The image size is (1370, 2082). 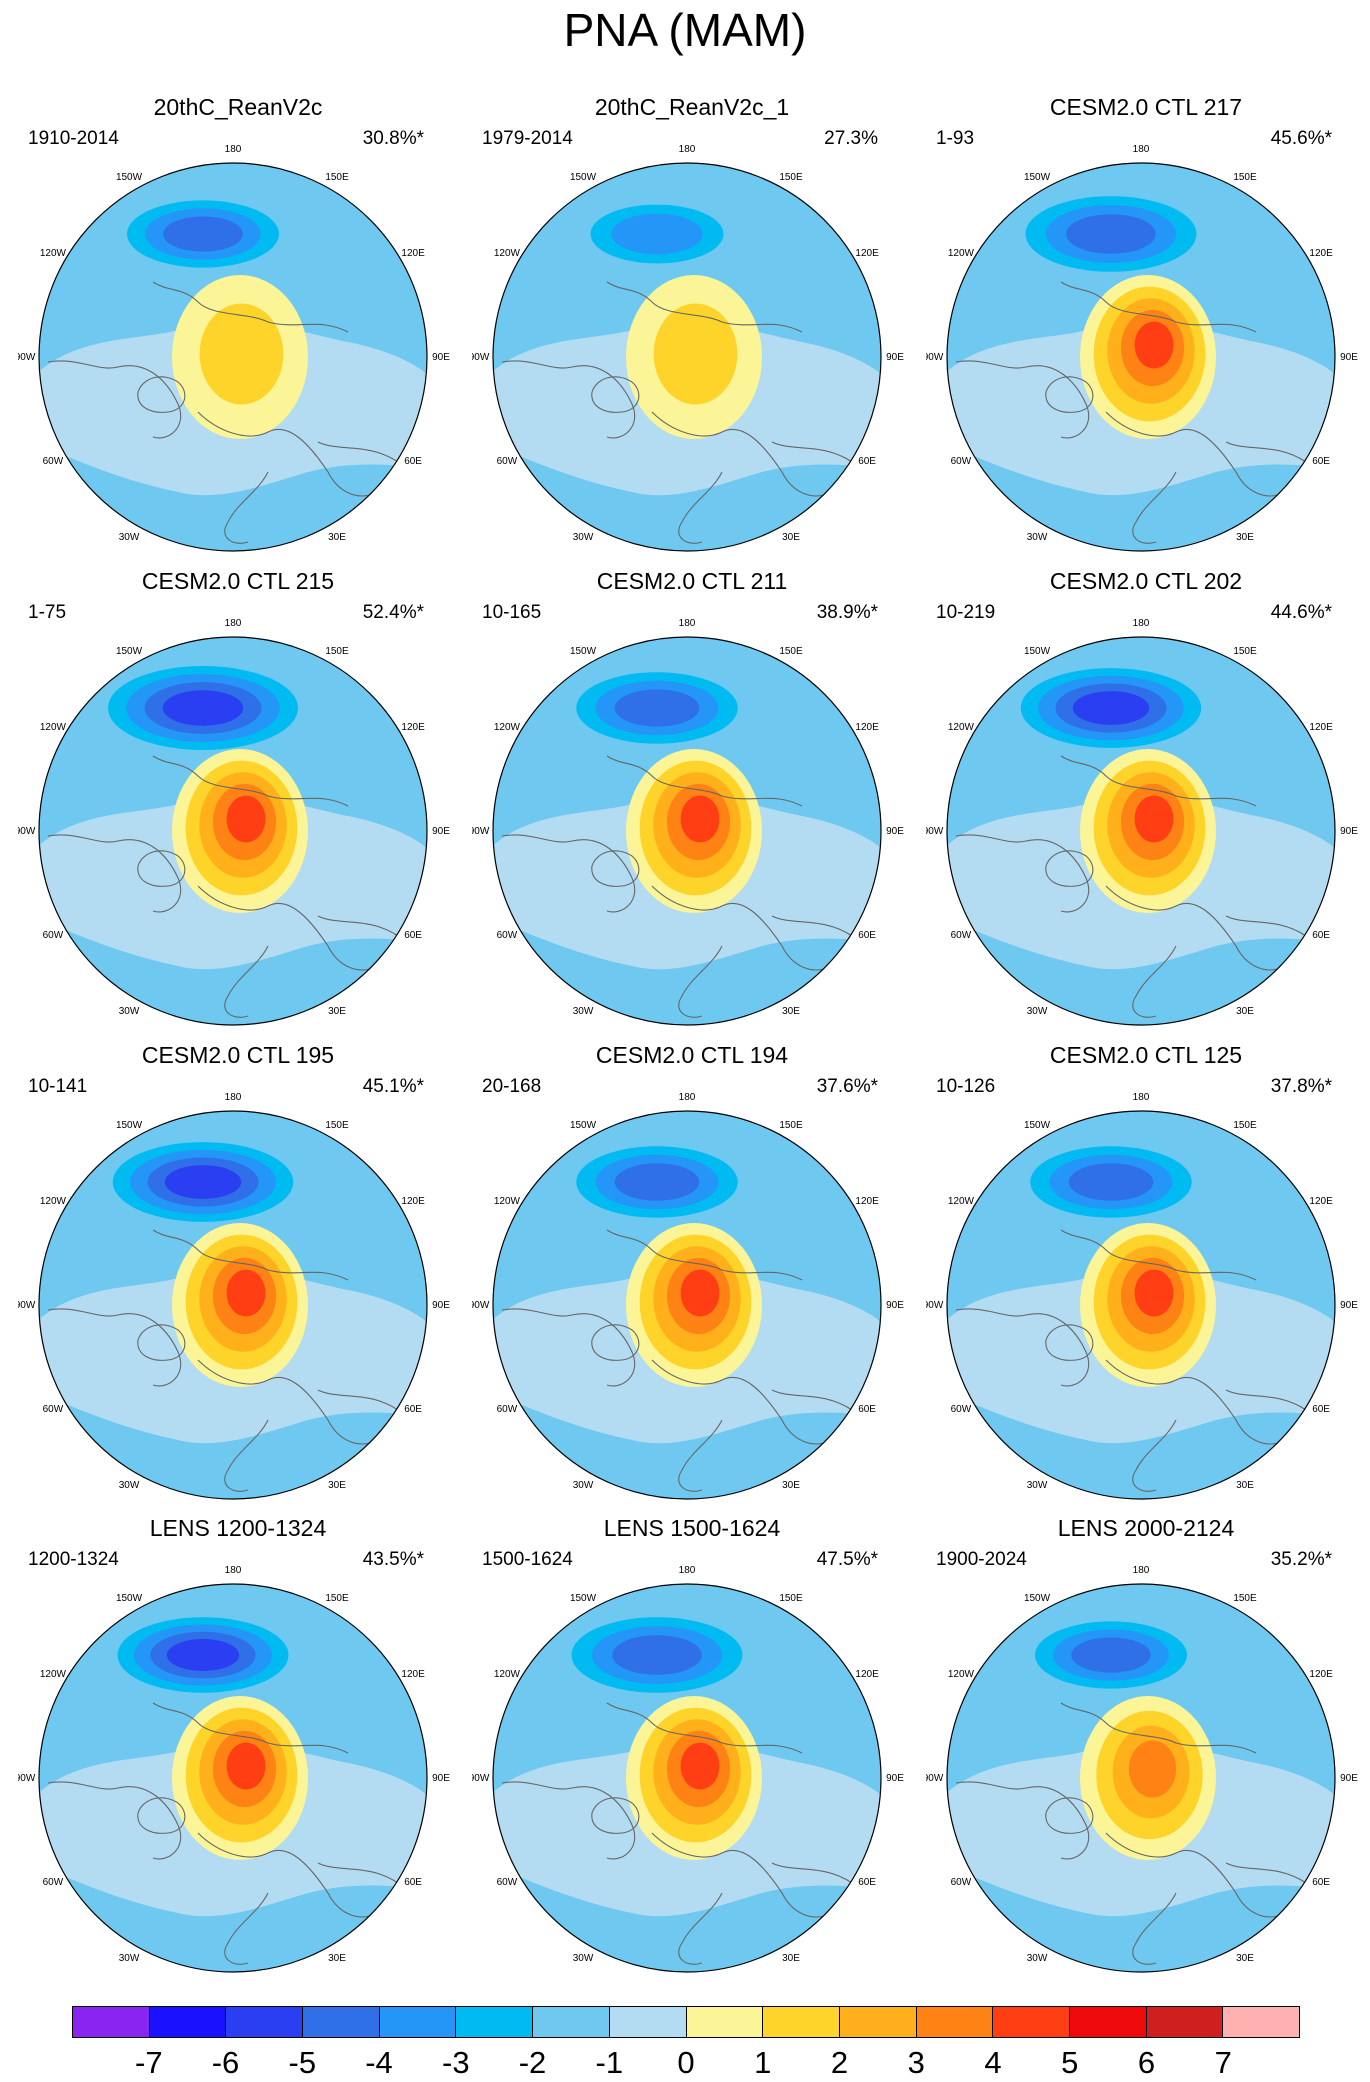 I want to click on colorbar-boxes, so click(x=686, y=2022).